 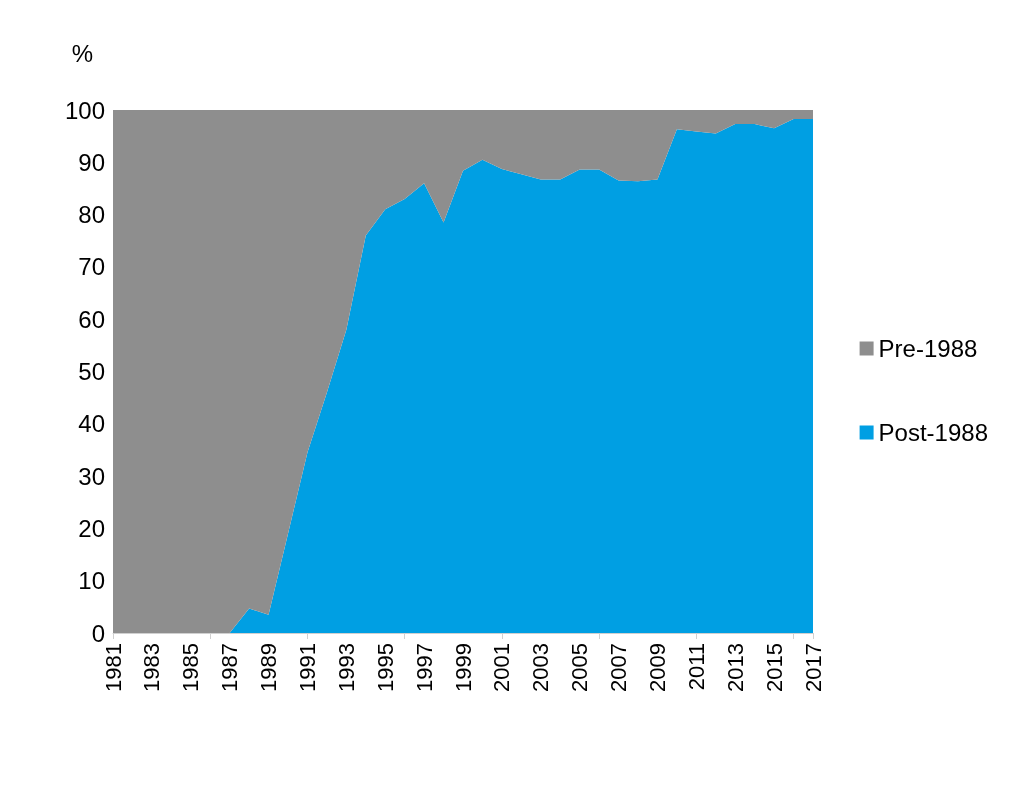 What do you see at coordinates (91, 162) in the screenshot?
I see `y-tick-label: 90` at bounding box center [91, 162].